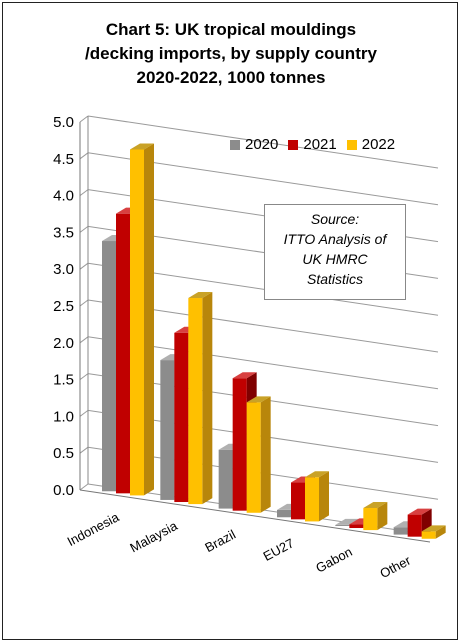 The height and width of the screenshot is (644, 462). Describe the element at coordinates (320, 144) in the screenshot. I see `legend-label-2021: 2021` at that location.